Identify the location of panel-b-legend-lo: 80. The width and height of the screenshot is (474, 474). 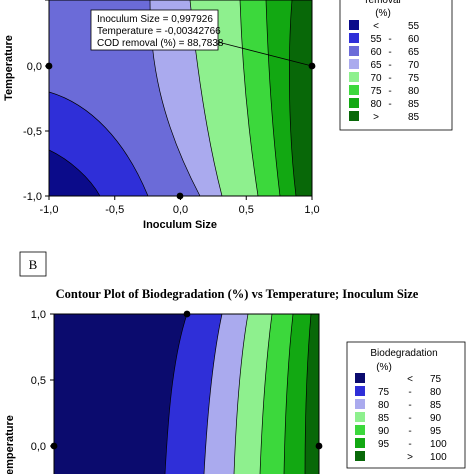
(384, 405).